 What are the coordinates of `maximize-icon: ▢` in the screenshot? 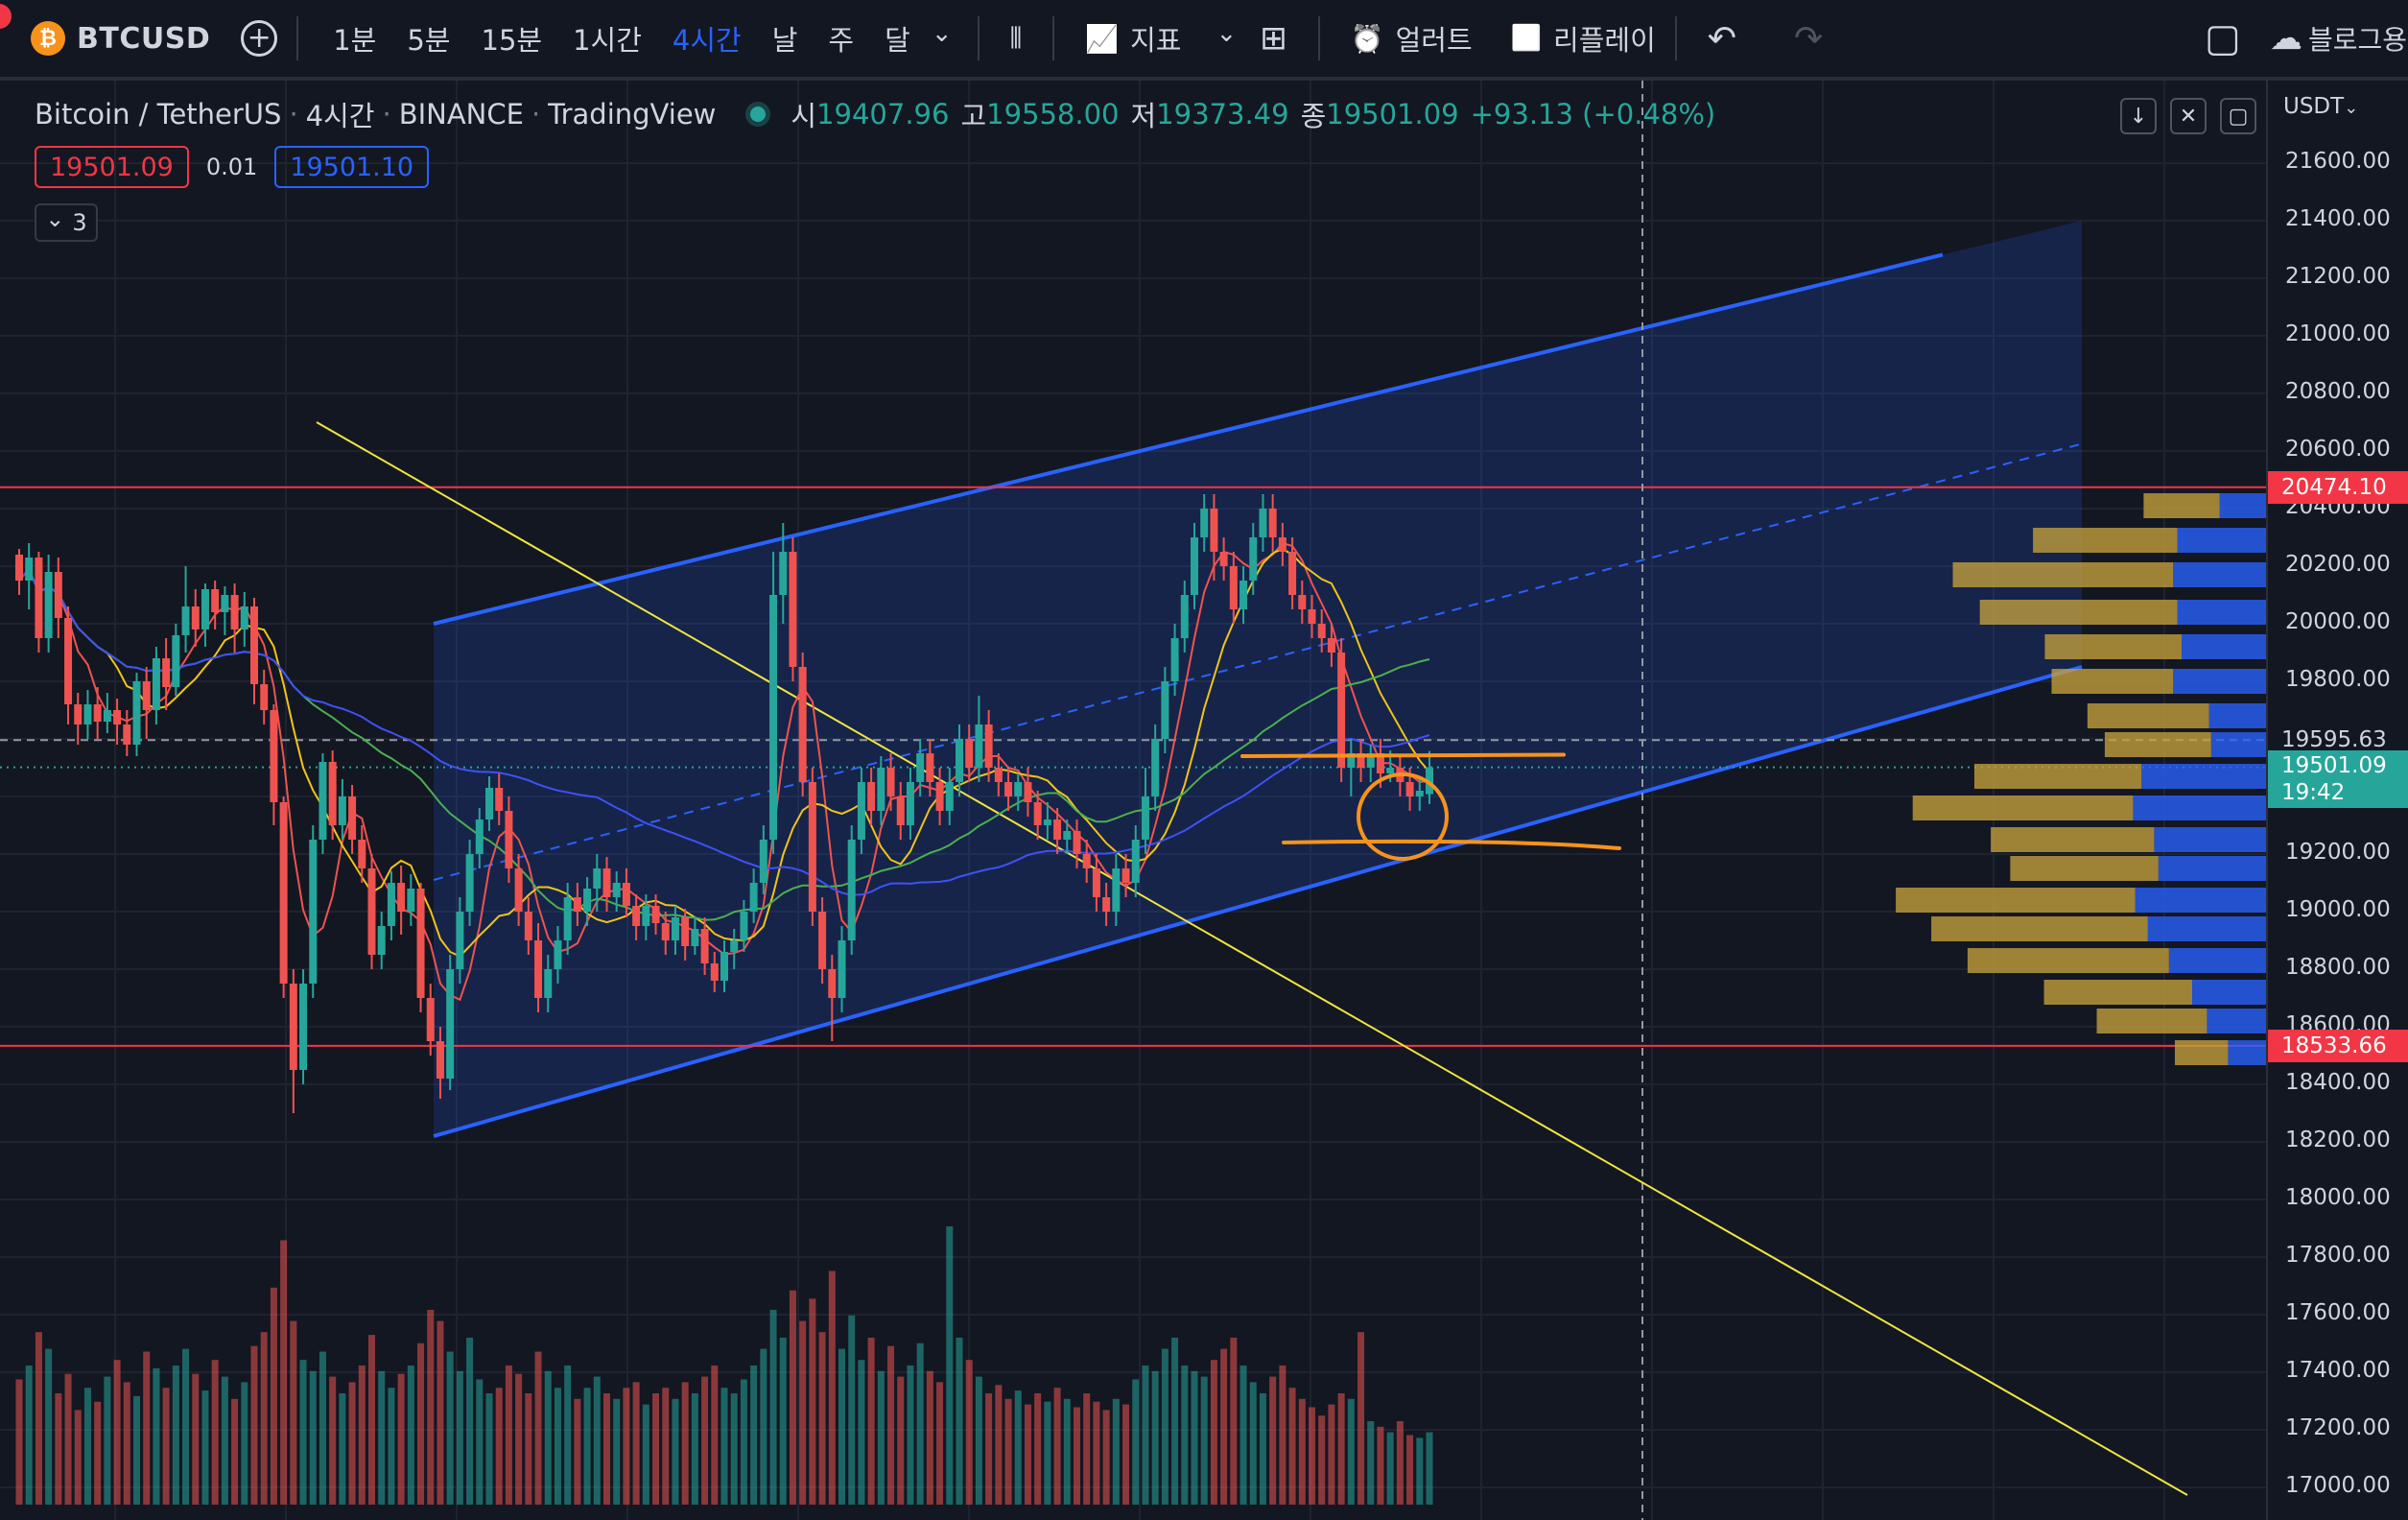 It's located at (2238, 116).